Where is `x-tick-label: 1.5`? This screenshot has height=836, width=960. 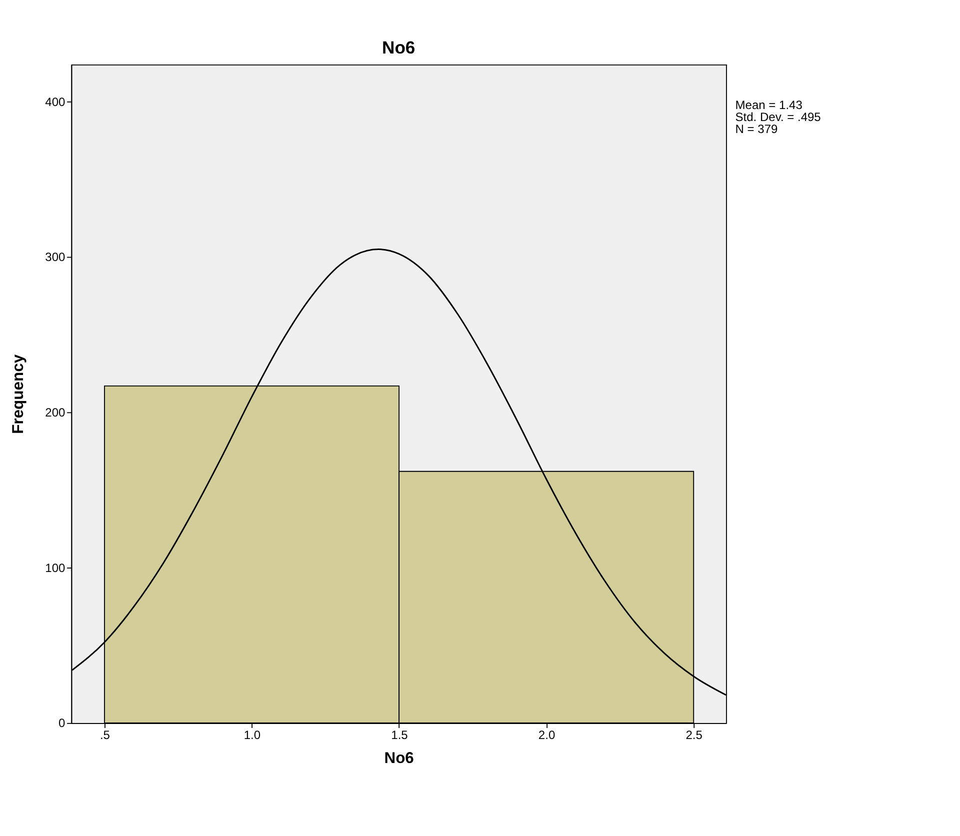 x-tick-label: 1.5 is located at coordinates (399, 735).